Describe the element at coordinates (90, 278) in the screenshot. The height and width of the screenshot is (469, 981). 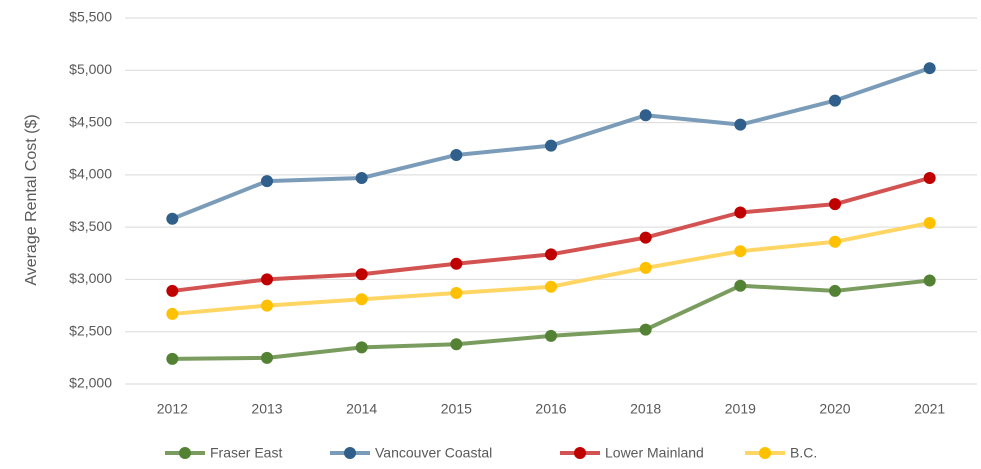
I see `y-tick-label: $3,000` at that location.